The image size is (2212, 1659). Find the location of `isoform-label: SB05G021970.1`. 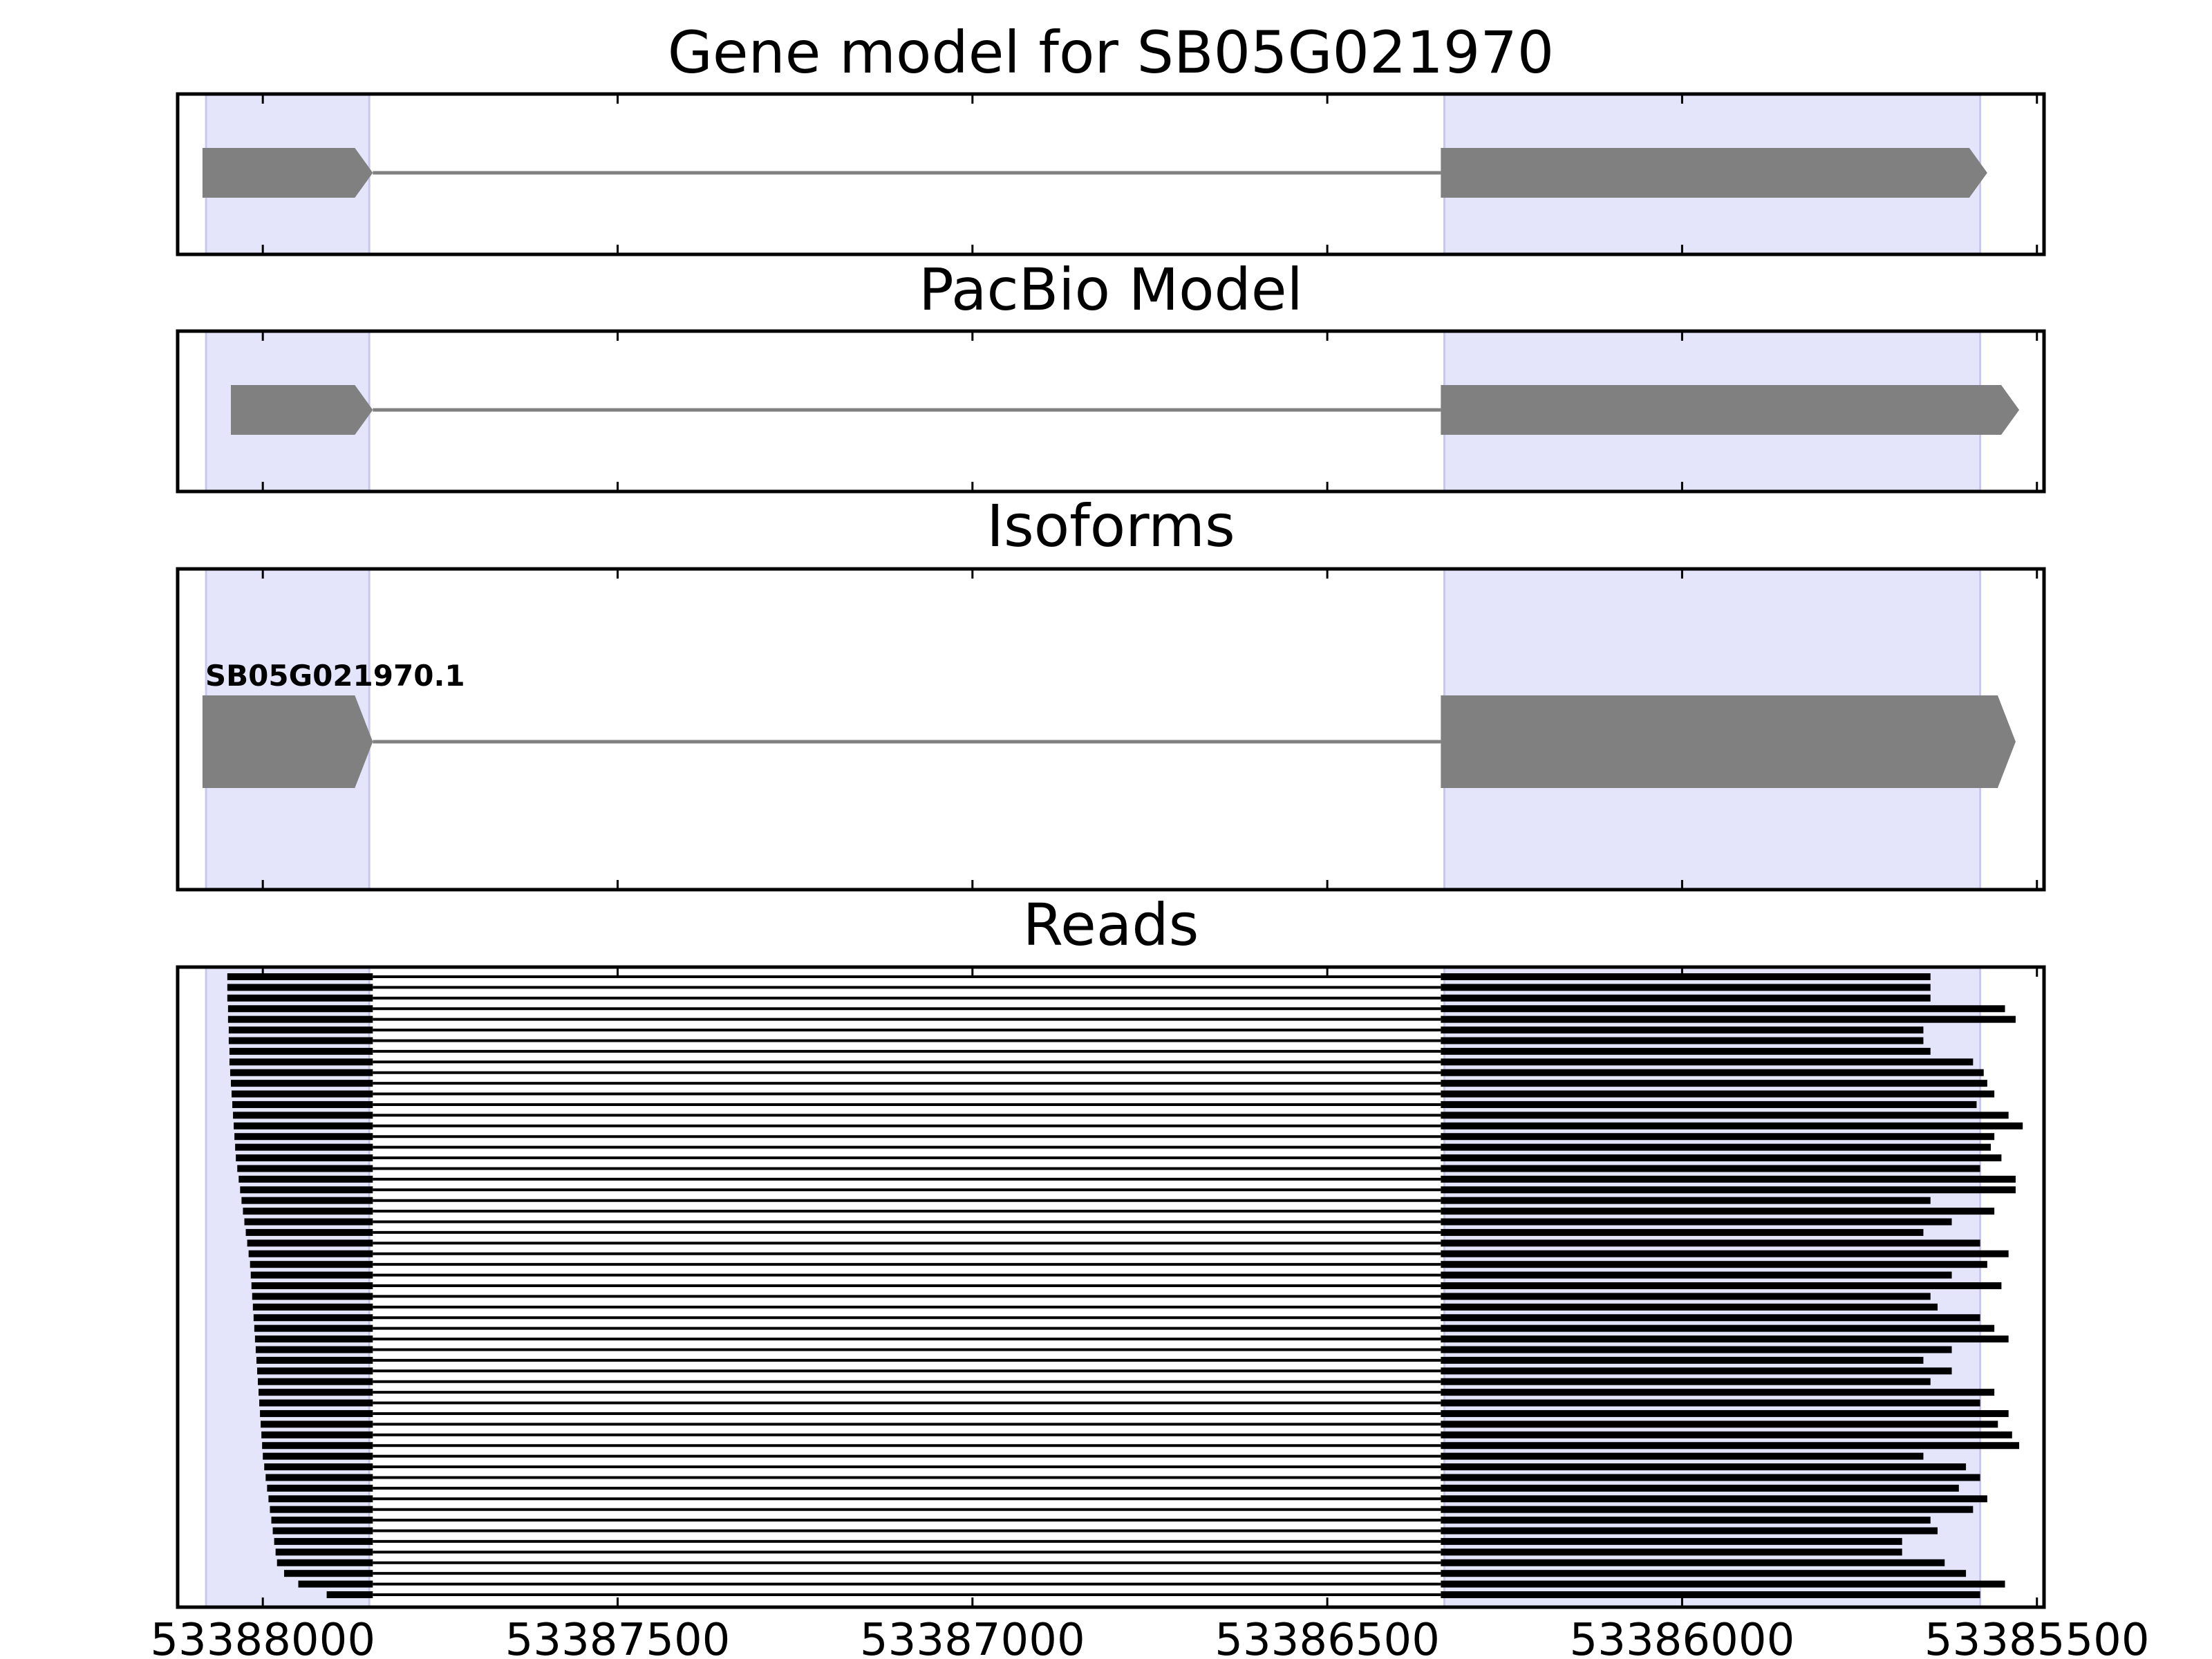

isoform-label: SB05G021970.1 is located at coordinates (335, 676).